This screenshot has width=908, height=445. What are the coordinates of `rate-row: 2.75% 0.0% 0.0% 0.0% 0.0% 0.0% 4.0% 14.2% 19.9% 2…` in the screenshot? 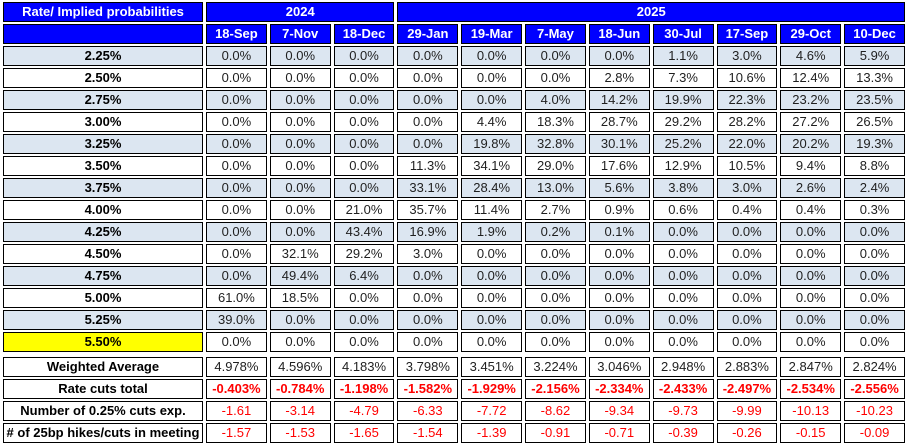 It's located at (454, 100).